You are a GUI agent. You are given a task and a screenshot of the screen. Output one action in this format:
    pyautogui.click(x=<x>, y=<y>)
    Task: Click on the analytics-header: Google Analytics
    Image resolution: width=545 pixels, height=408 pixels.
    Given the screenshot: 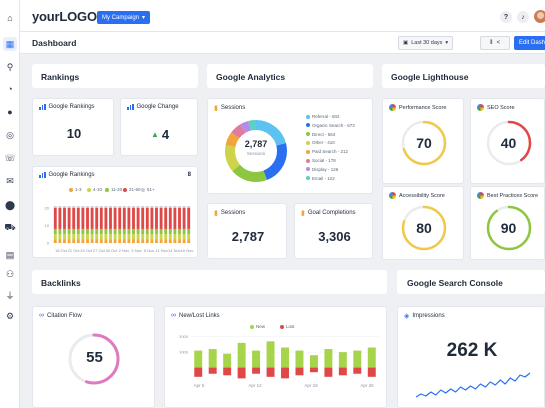 What is the action you would take?
    pyautogui.click(x=290, y=76)
    